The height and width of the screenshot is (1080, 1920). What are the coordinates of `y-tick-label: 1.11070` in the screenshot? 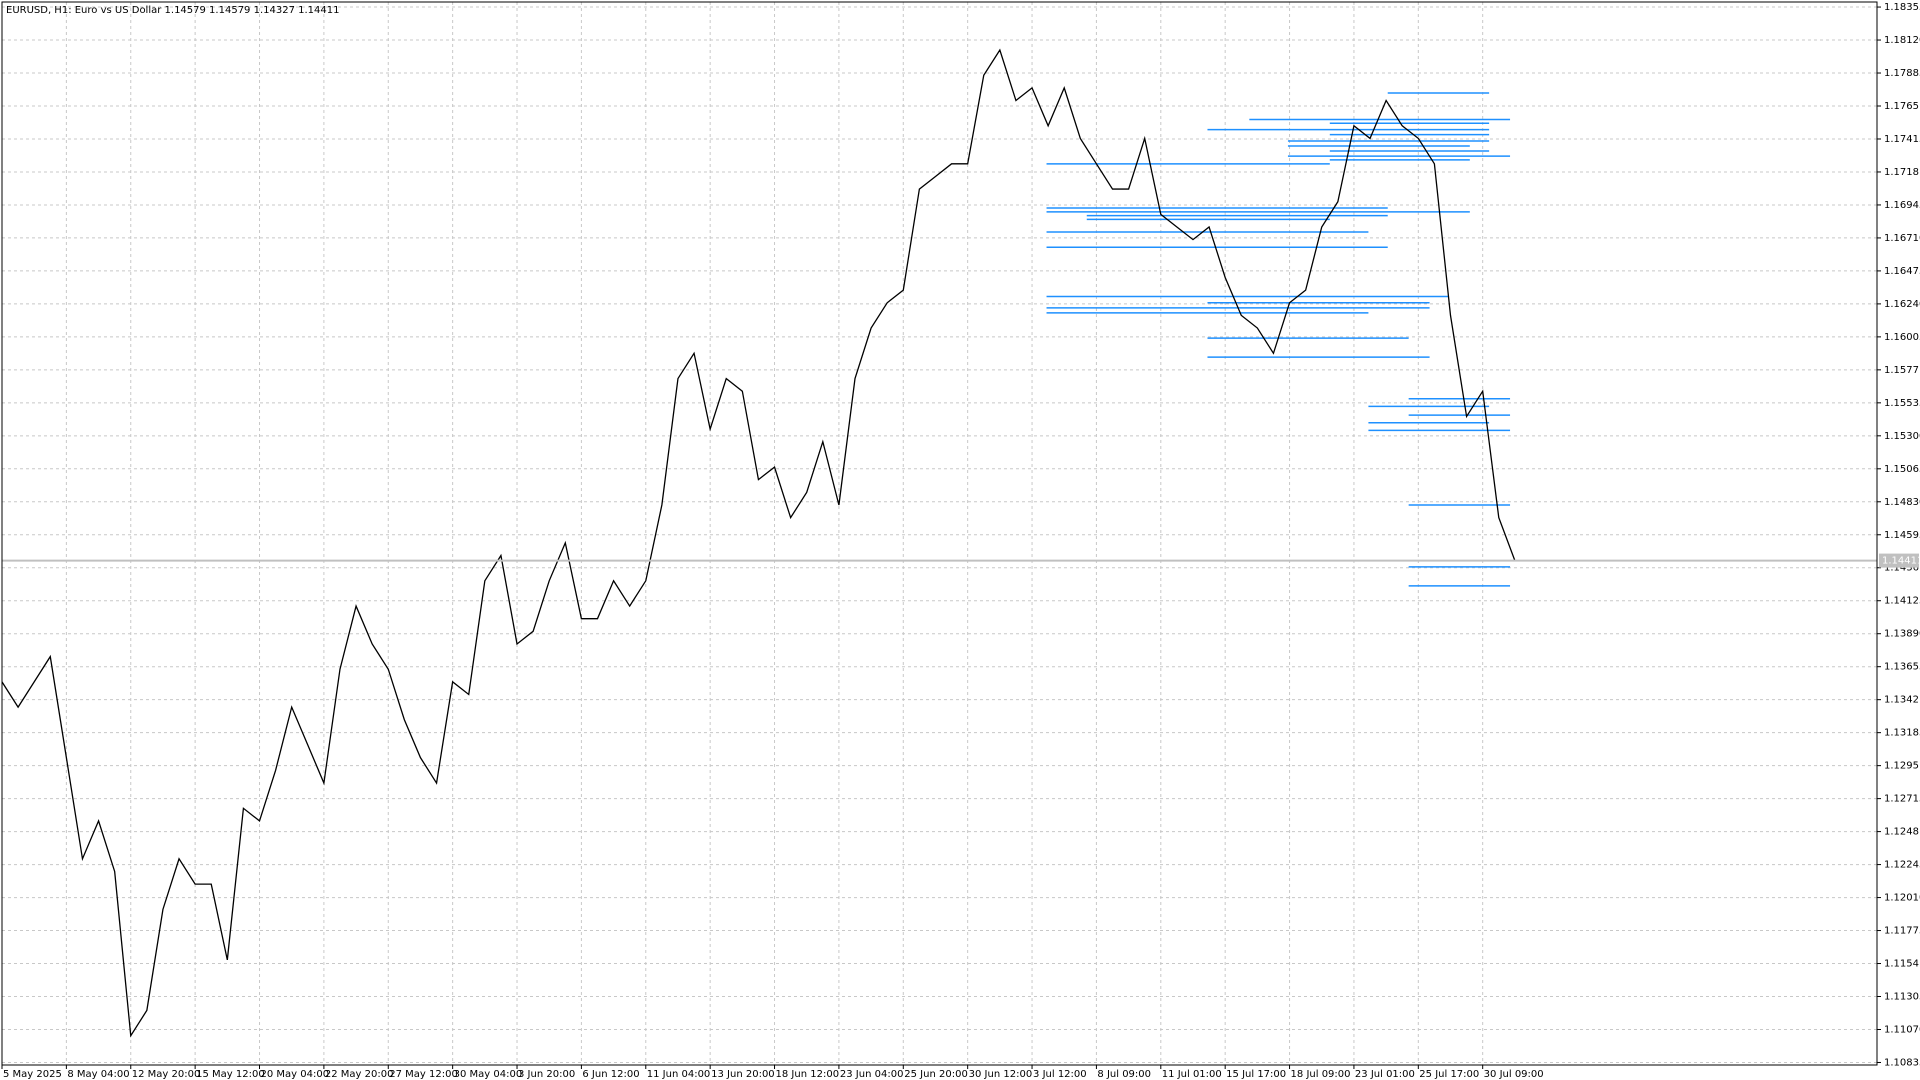 It's located at (1902, 1029).